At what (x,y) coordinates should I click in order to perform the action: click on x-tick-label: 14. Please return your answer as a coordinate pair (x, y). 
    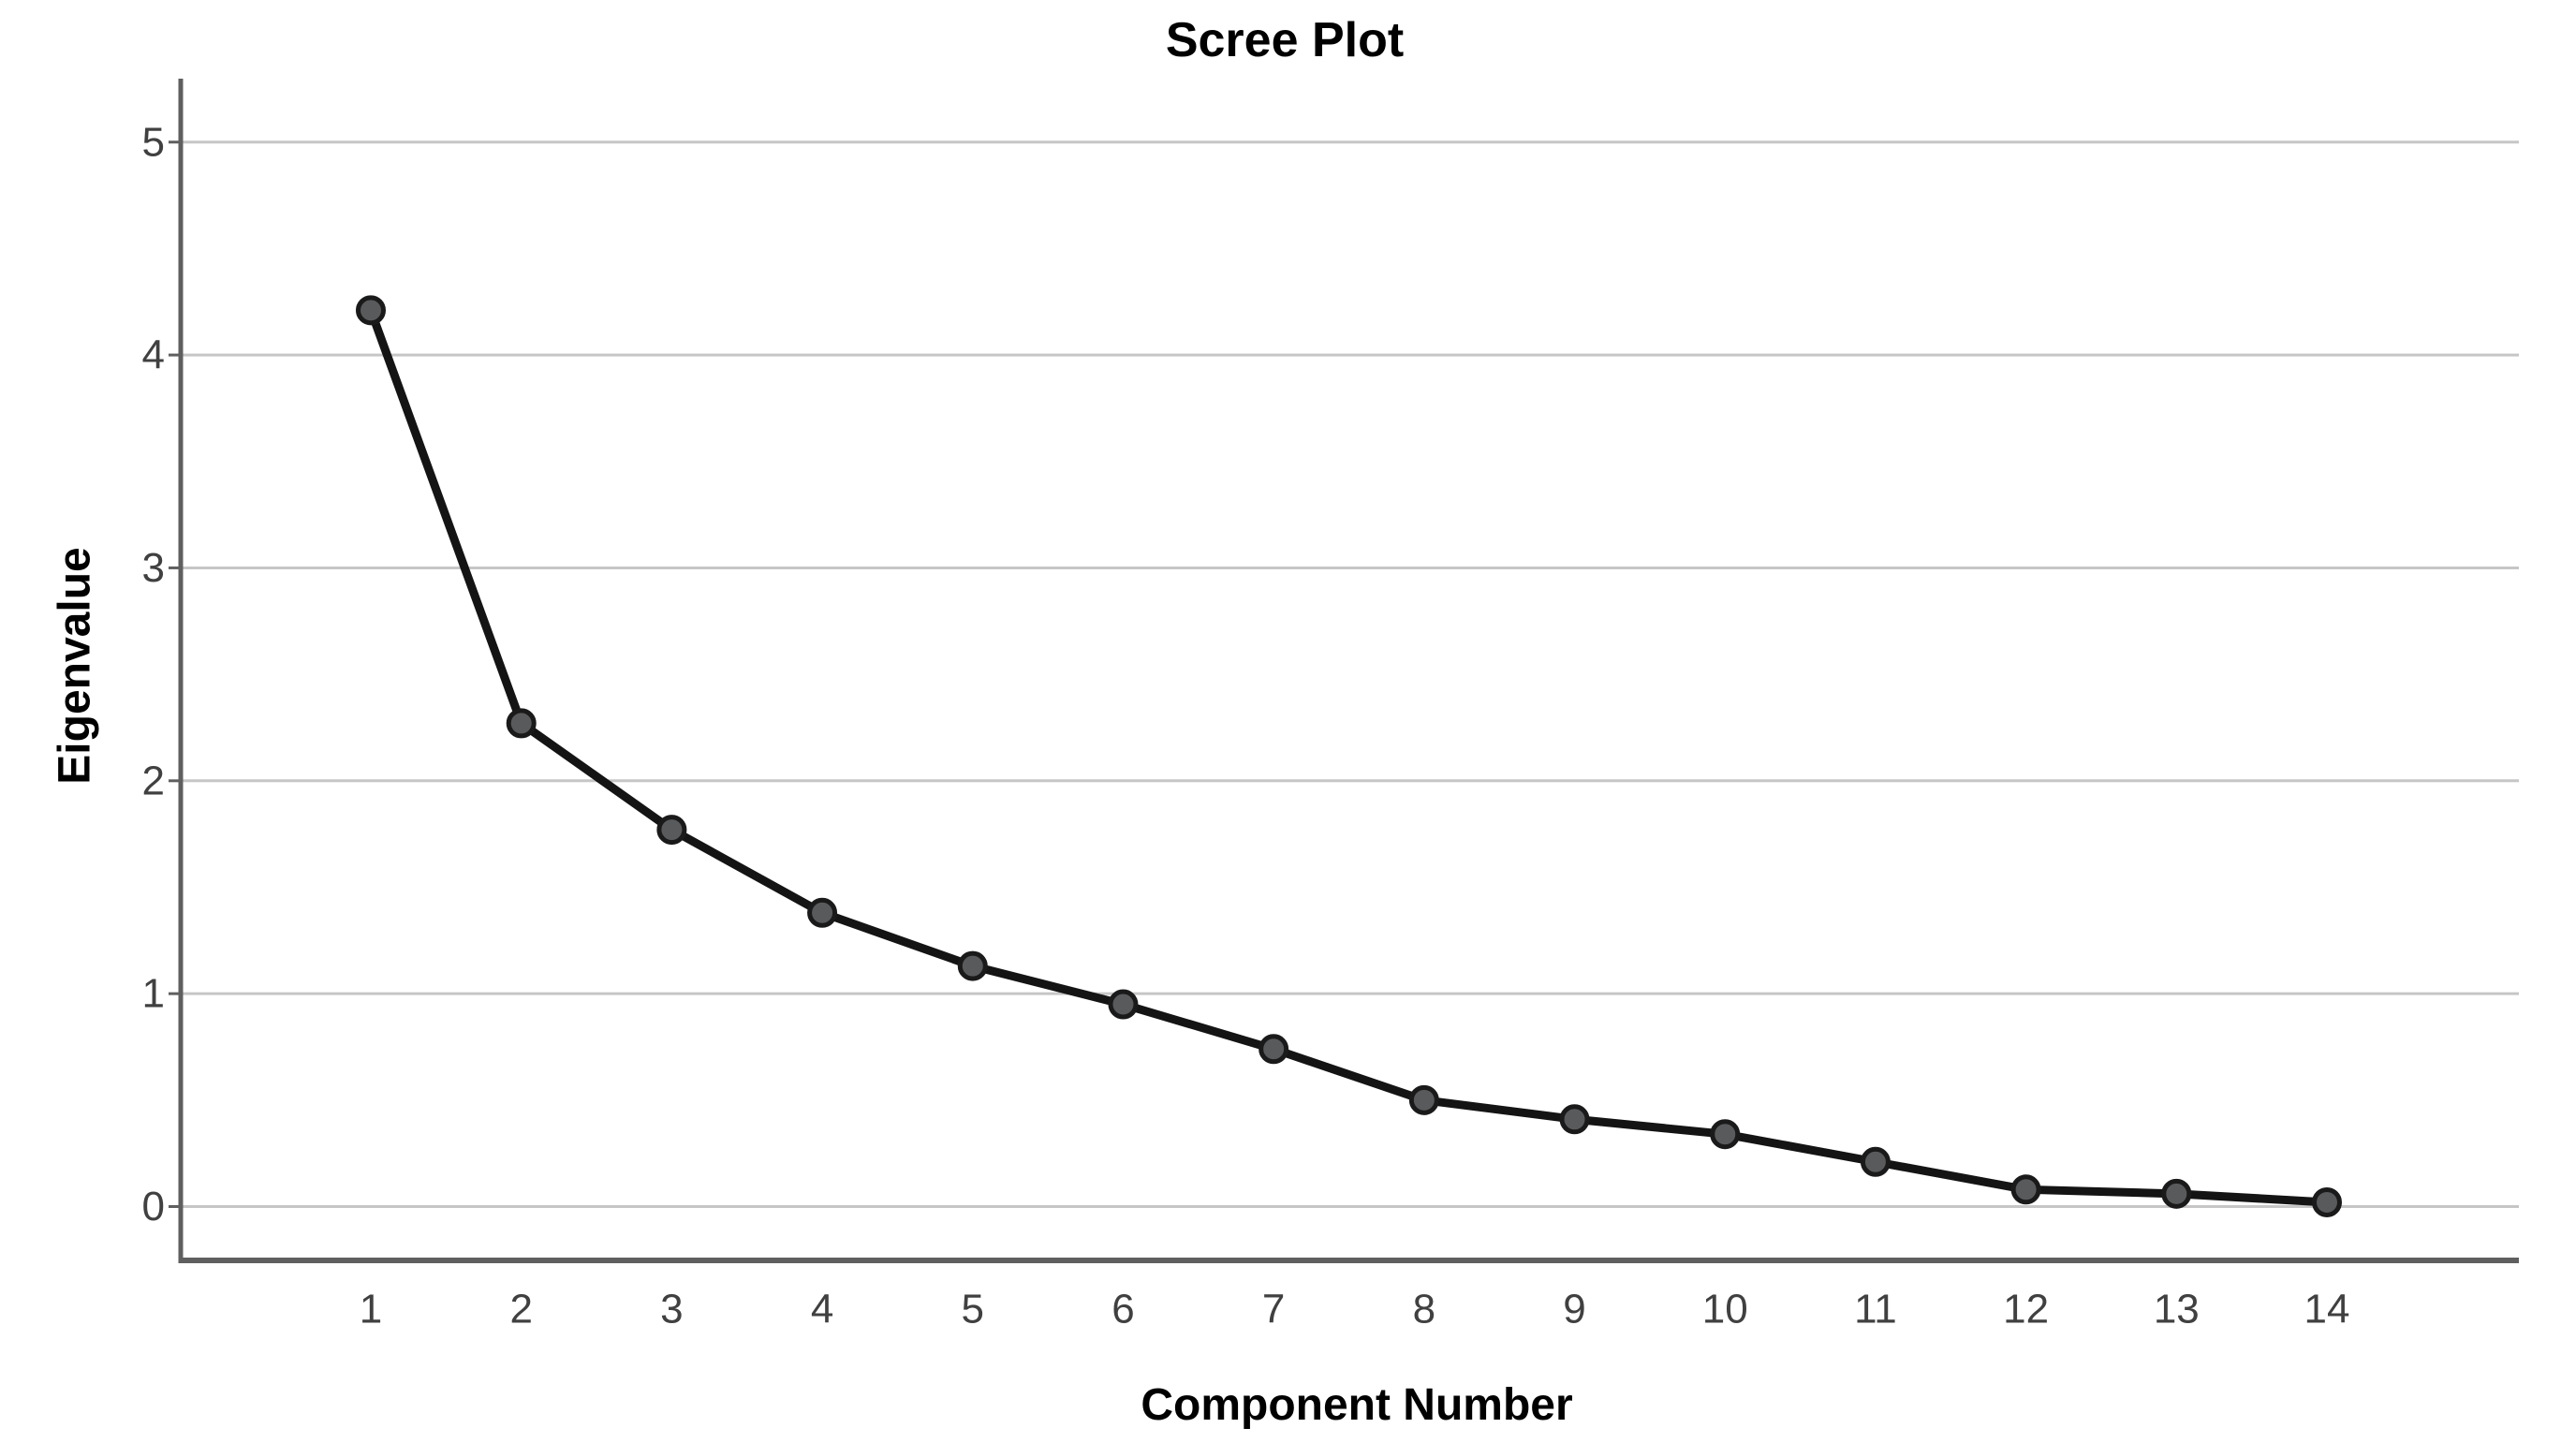
    Looking at the image, I should click on (2327, 1310).